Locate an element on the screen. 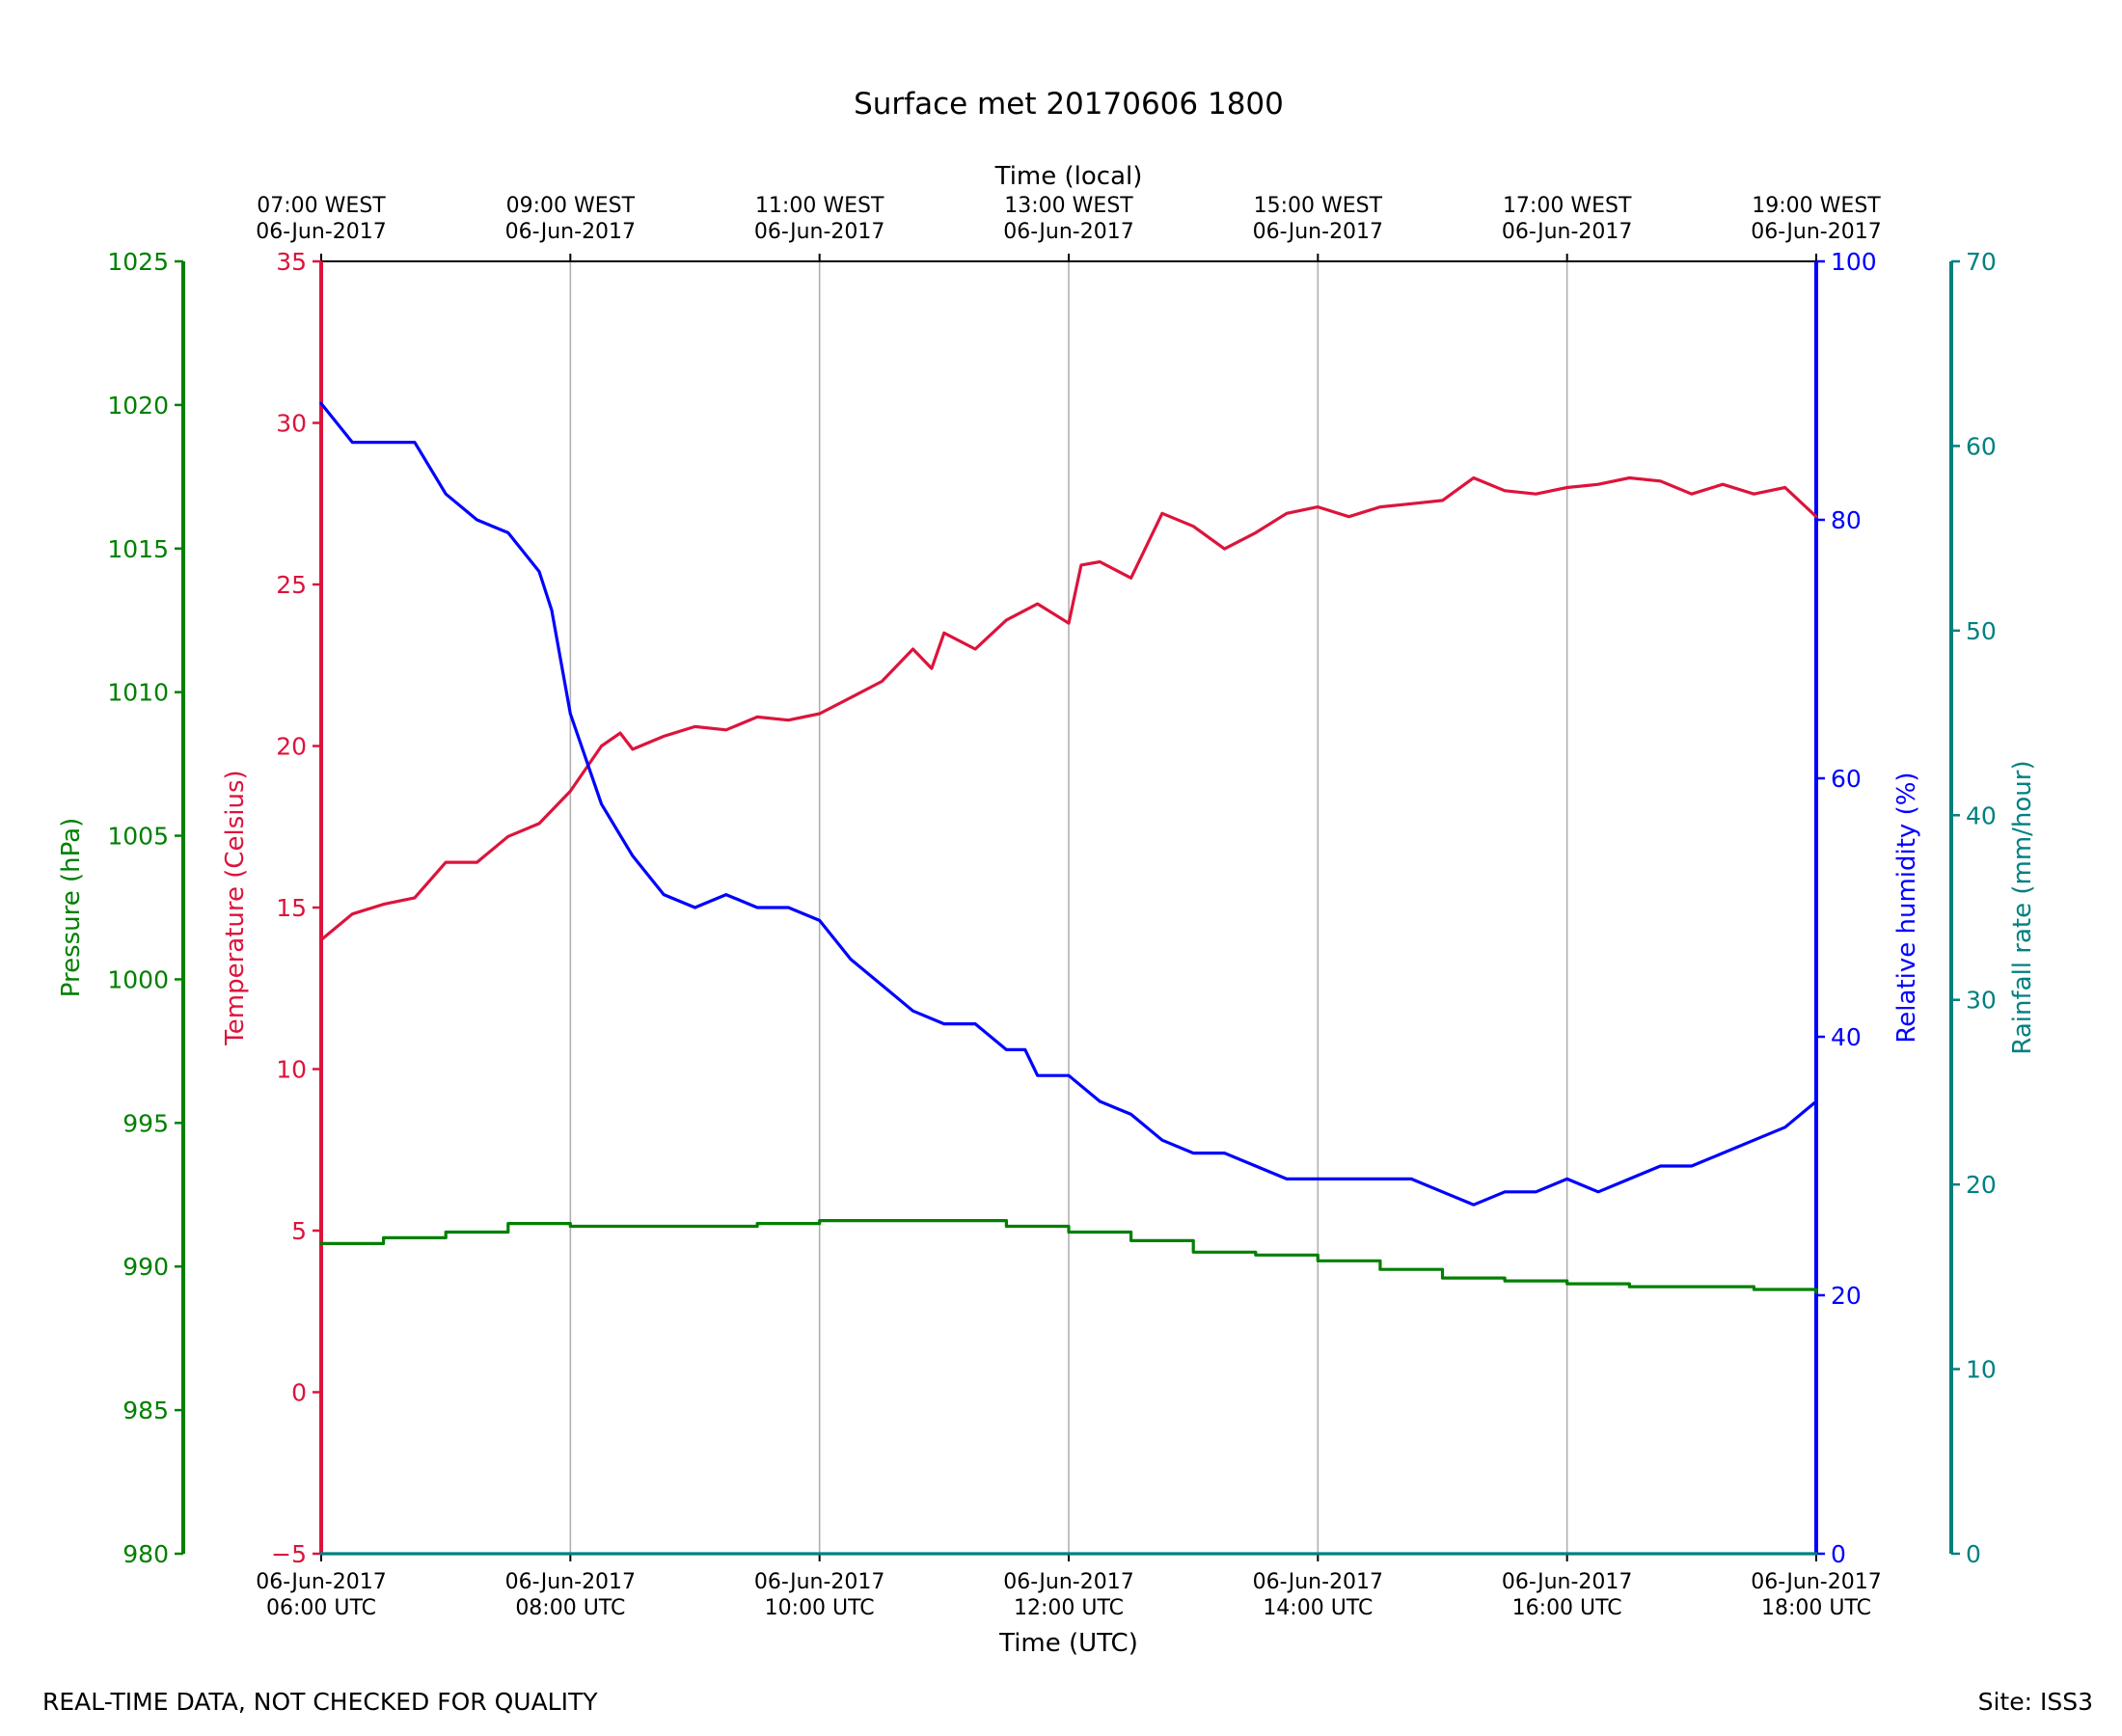  pressure-tick-label: 990 is located at coordinates (146, 1267).